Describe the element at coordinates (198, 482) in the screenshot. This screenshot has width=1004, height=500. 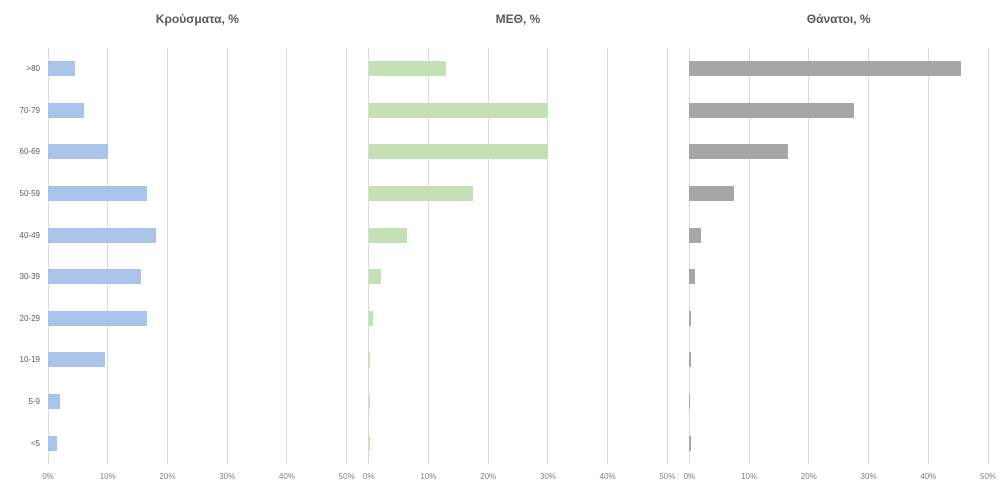
I see `x-axis-cases: 0% 10% 20% 30% 40% 50%` at that location.